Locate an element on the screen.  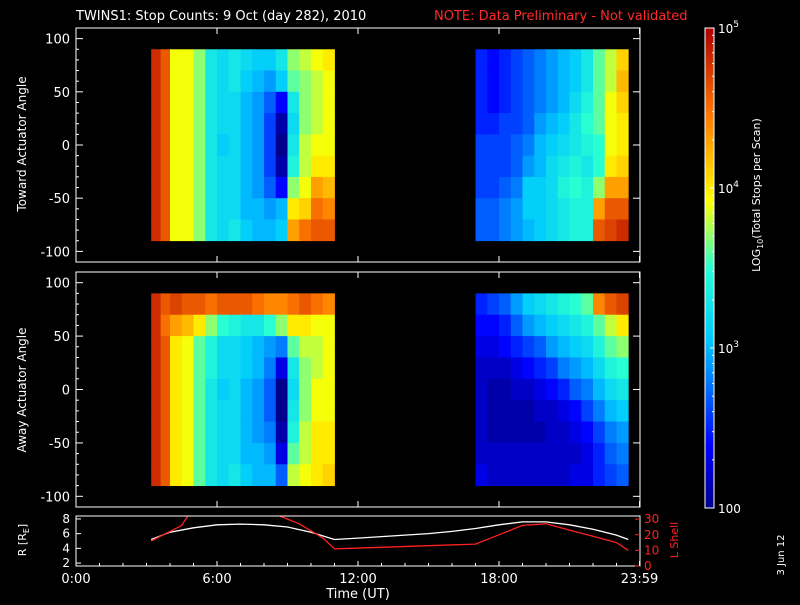
time-tick-label: 23:59 is located at coordinates (639, 579).